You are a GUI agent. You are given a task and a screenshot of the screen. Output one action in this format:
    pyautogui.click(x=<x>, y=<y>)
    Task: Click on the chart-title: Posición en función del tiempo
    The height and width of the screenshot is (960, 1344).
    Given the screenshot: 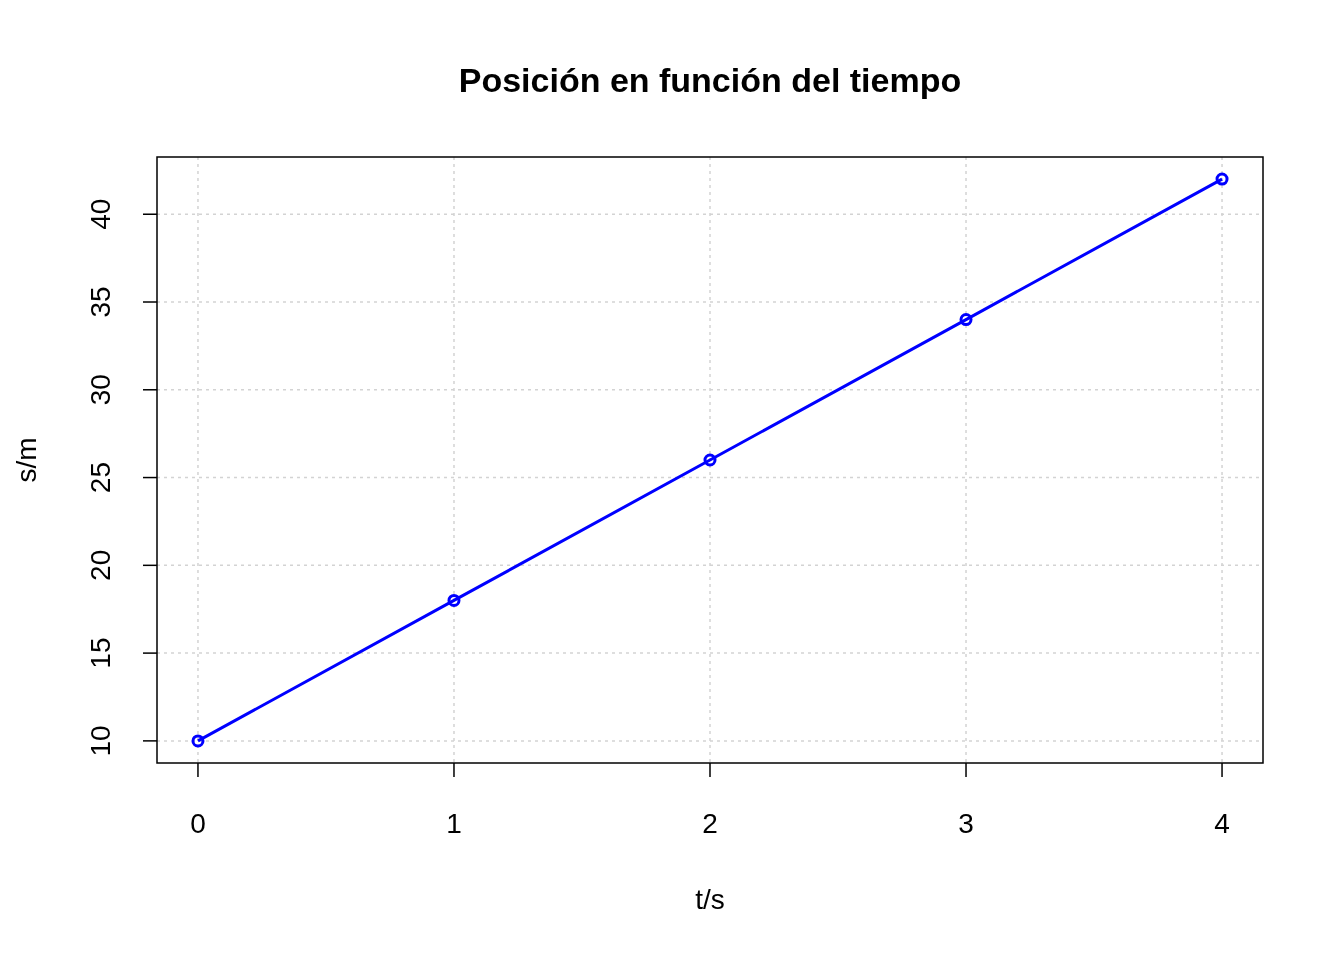 What is the action you would take?
    pyautogui.click(x=710, y=80)
    